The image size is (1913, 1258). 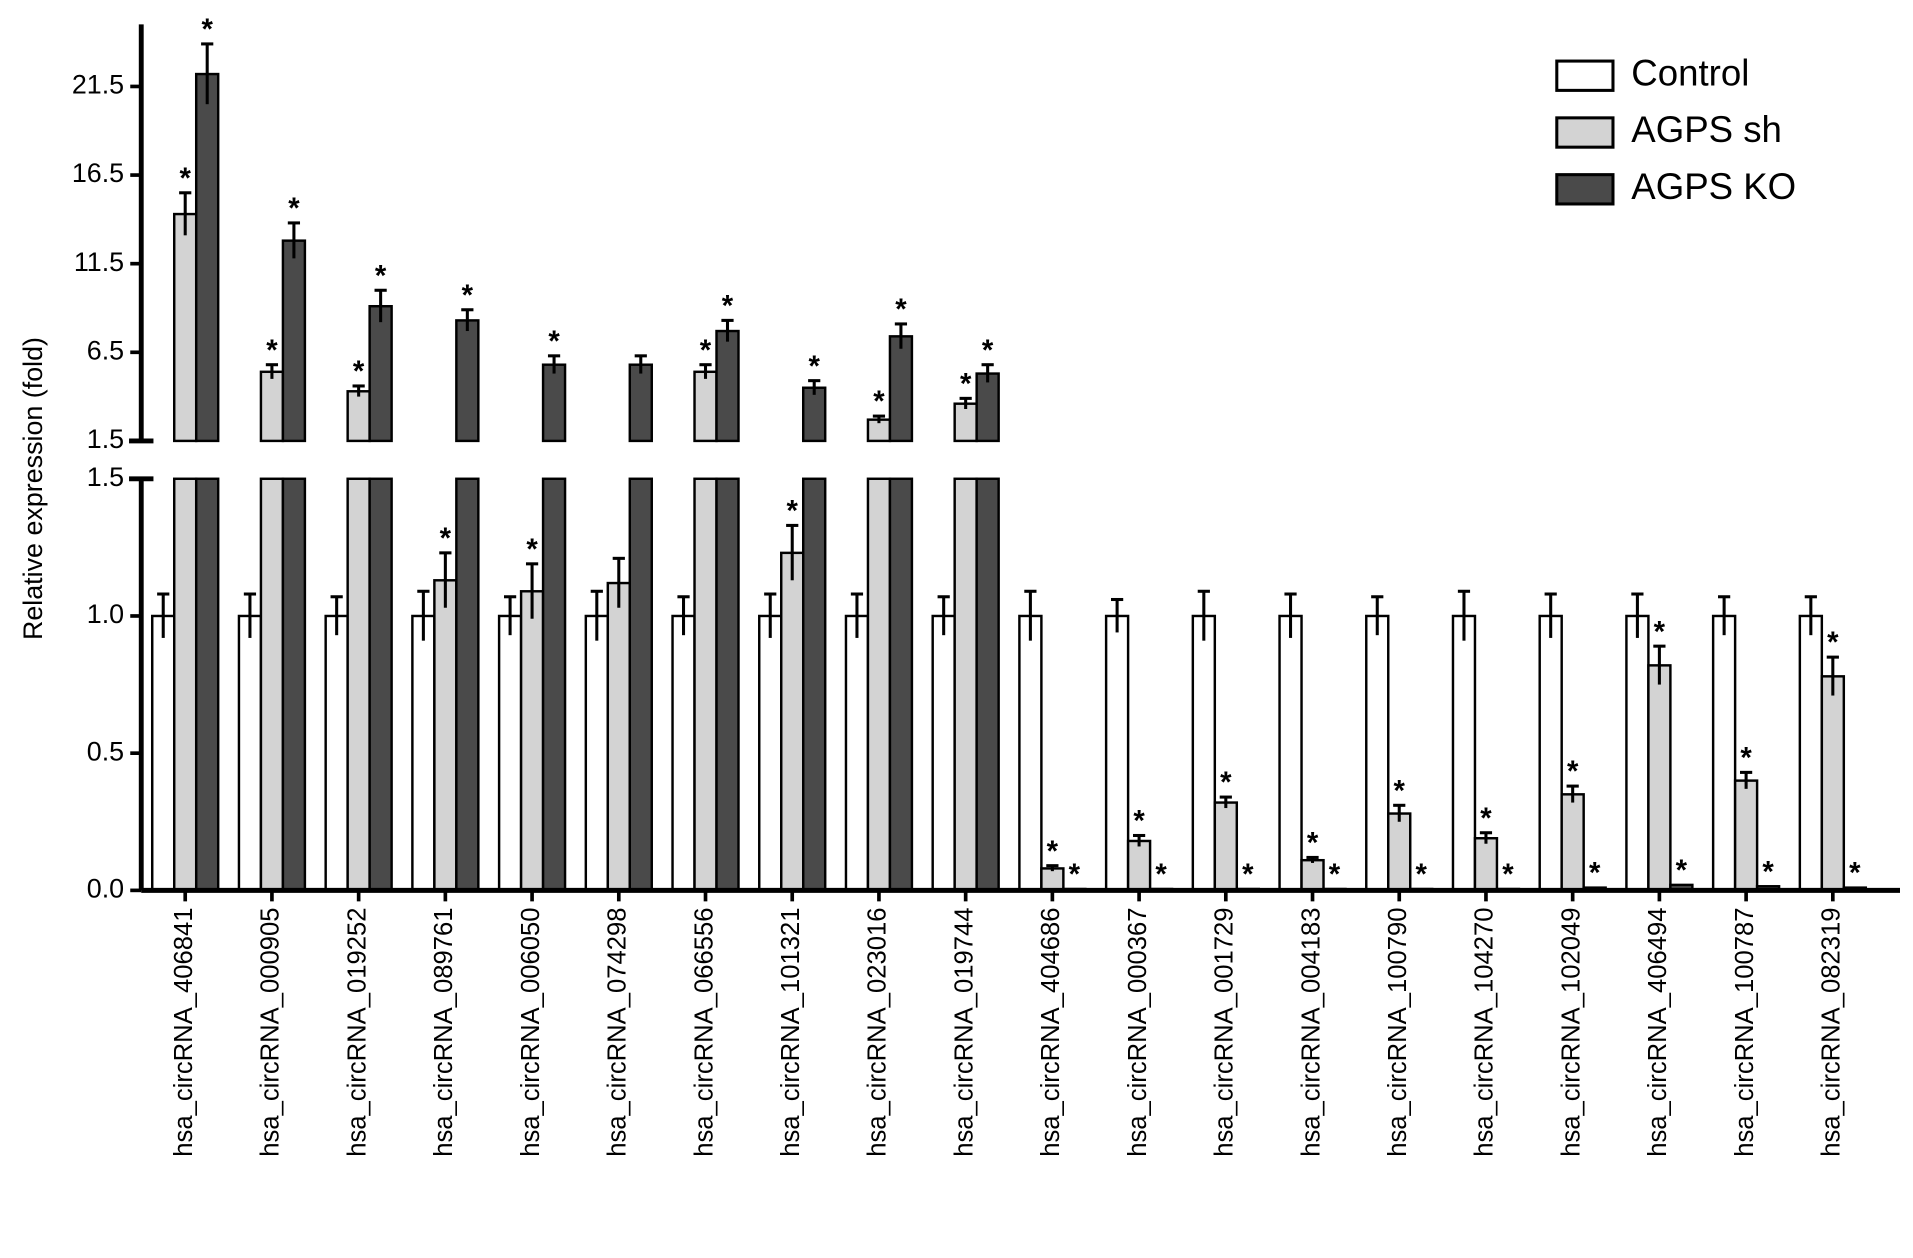 What do you see at coordinates (271, 1031) in the screenshot?
I see `x-tick-label: hsa_circRNA_000905` at bounding box center [271, 1031].